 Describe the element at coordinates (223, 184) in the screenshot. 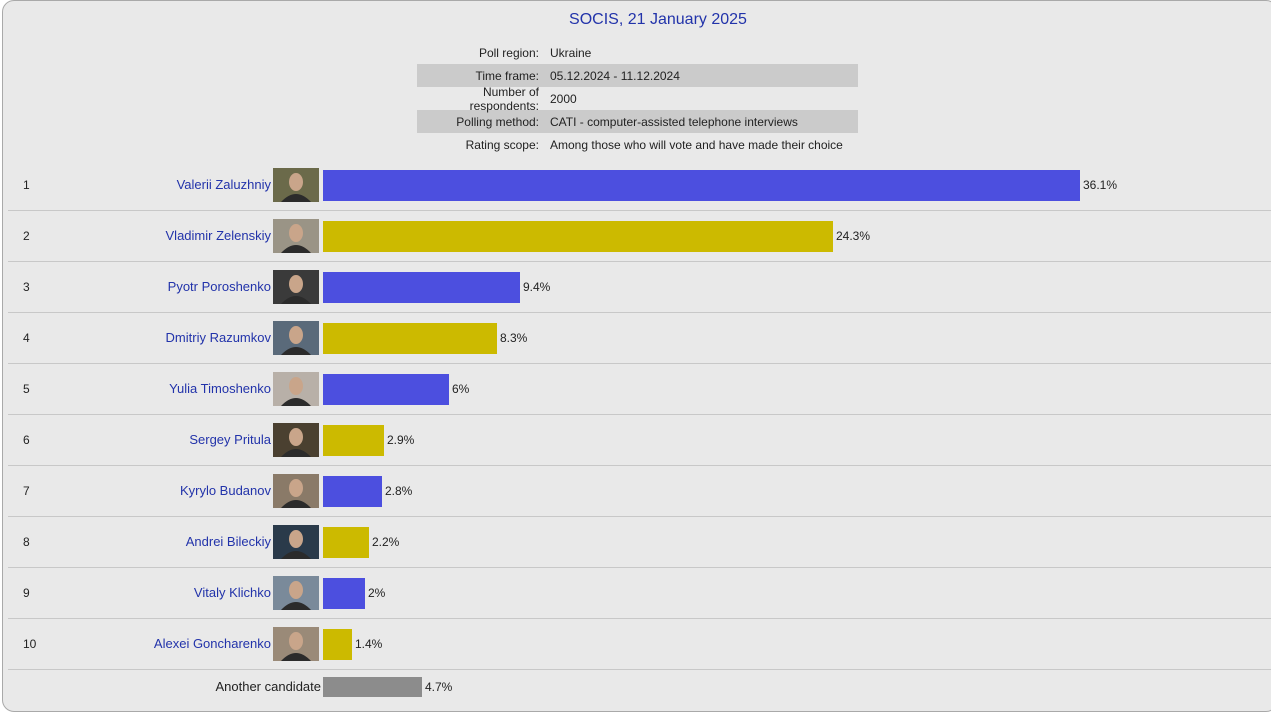

I see `candidate-name-link: Valerii Zaluzhniy` at that location.